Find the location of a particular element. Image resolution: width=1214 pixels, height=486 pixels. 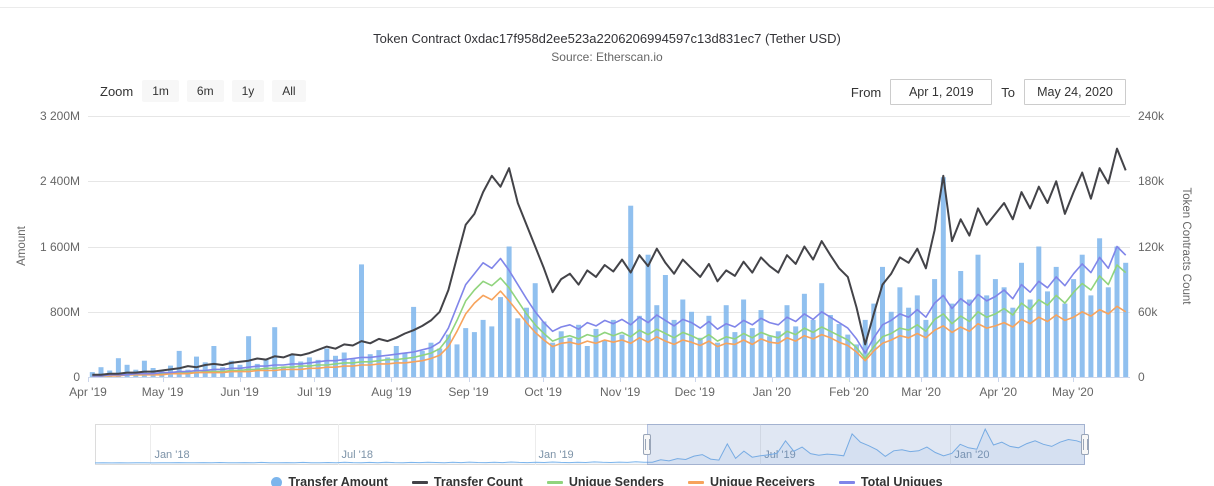

legend-item-label: Unique Receivers is located at coordinates (762, 480).